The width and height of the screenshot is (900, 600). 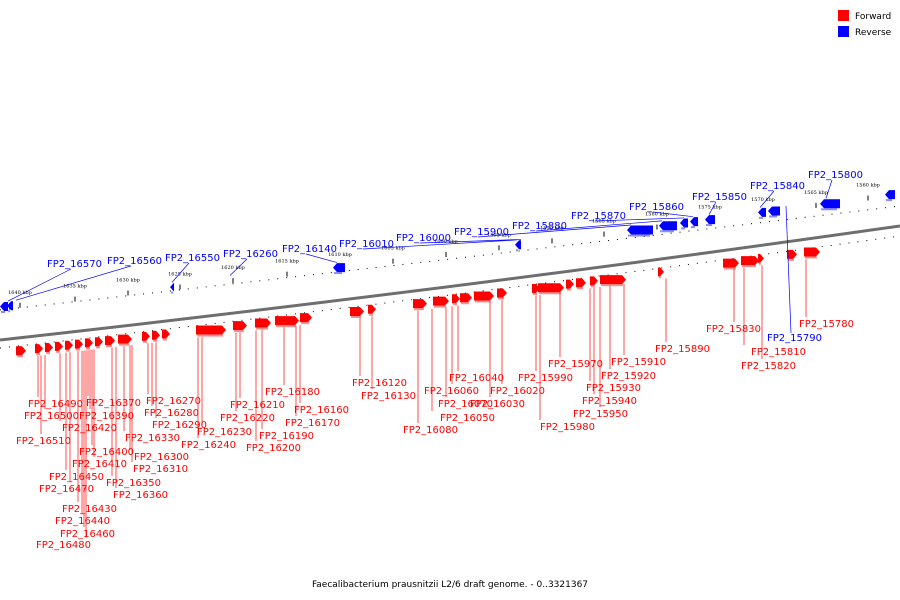 I want to click on forward-gene-label: FP2_16170, so click(x=312, y=423).